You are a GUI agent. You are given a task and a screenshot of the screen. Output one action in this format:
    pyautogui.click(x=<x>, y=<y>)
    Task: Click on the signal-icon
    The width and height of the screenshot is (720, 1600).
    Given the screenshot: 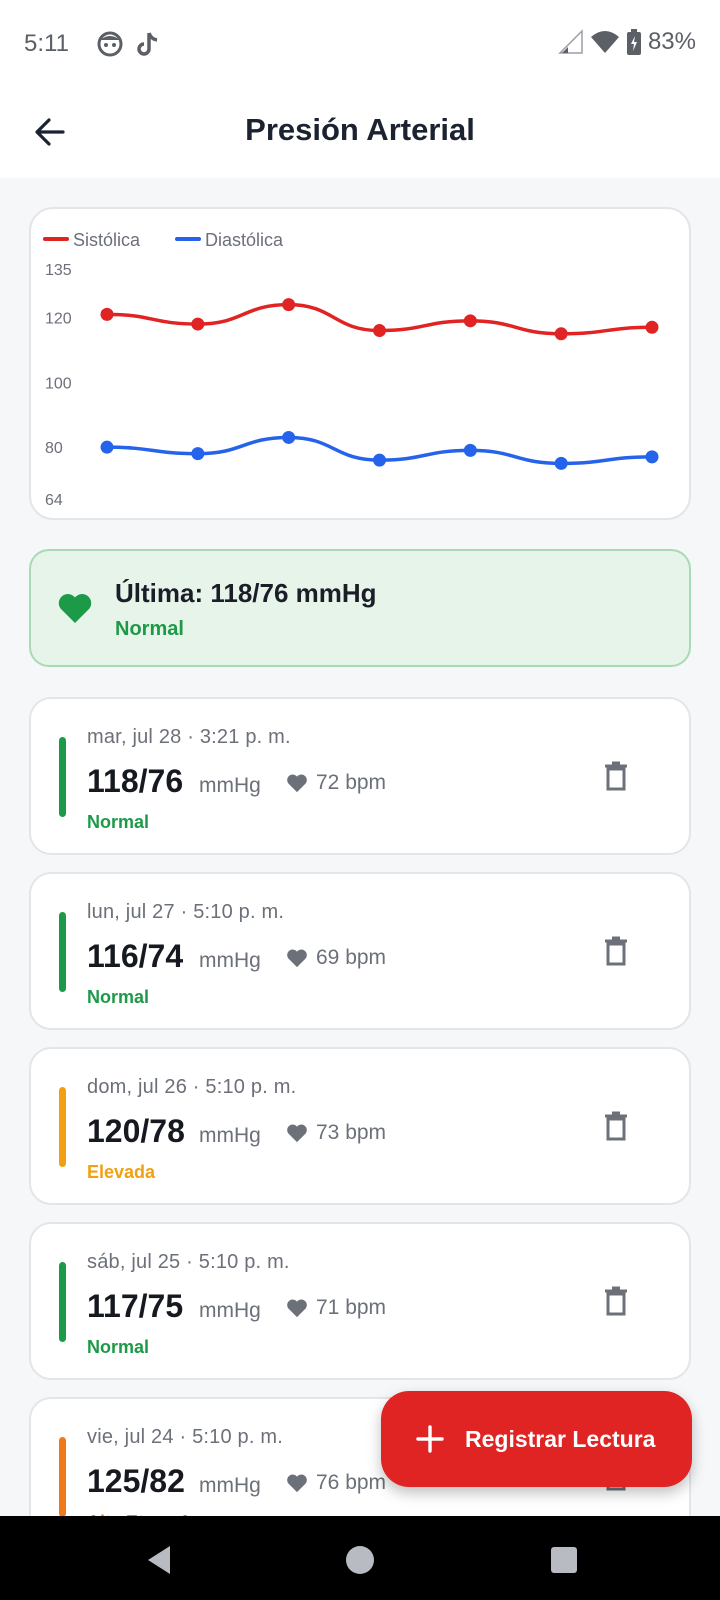 What is the action you would take?
    pyautogui.click(x=570, y=41)
    